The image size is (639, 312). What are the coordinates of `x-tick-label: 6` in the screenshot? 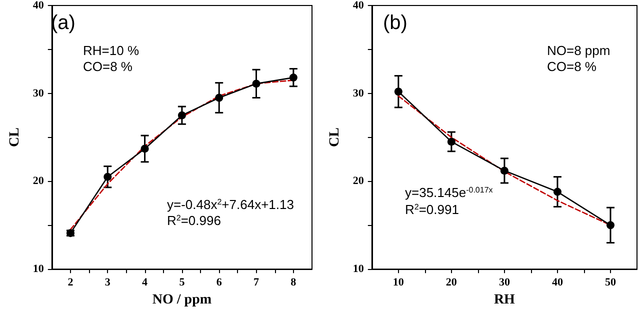 It's located at (219, 282).